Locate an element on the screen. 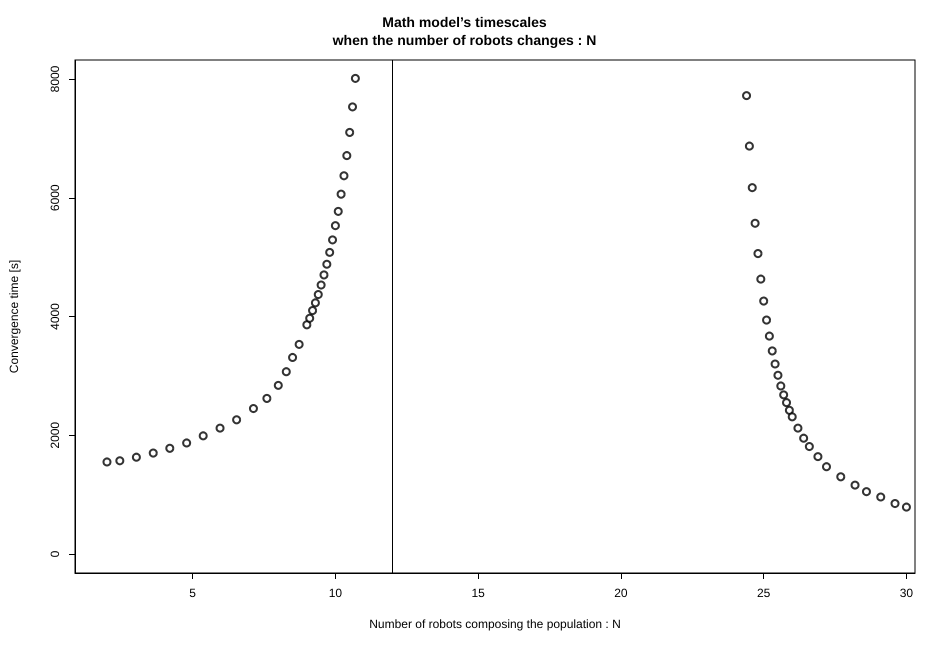  y-tick-label: 6000 is located at coordinates (55, 198).